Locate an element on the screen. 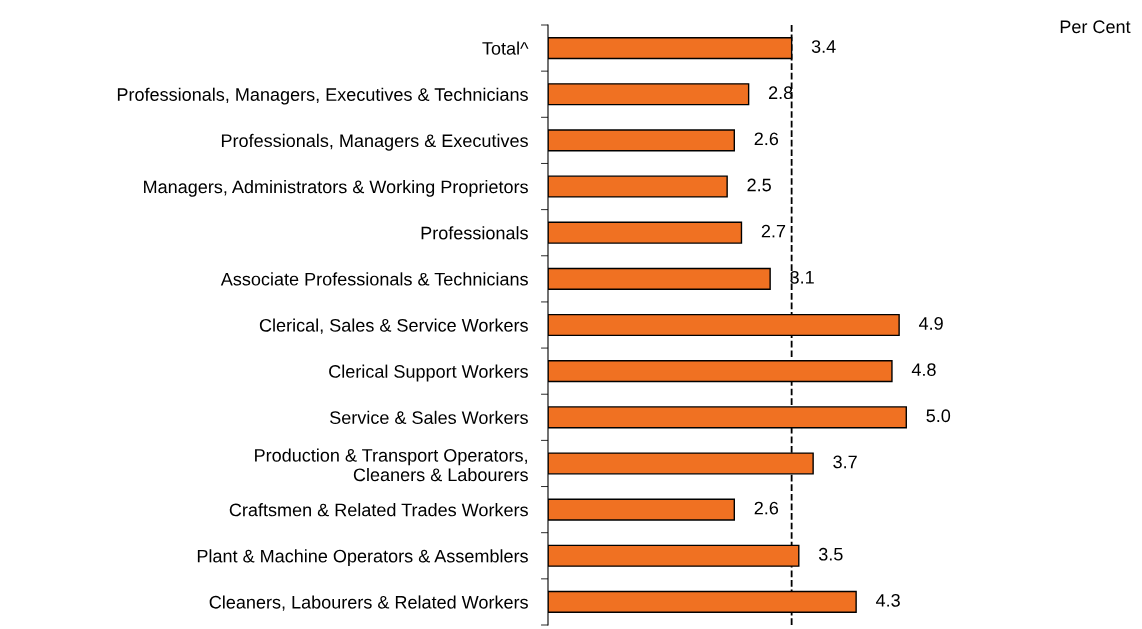 This screenshot has width=1142, height=629. y-tick-label: Production & Transport Operators, Cleaners & Labourers is located at coordinates (391, 465).